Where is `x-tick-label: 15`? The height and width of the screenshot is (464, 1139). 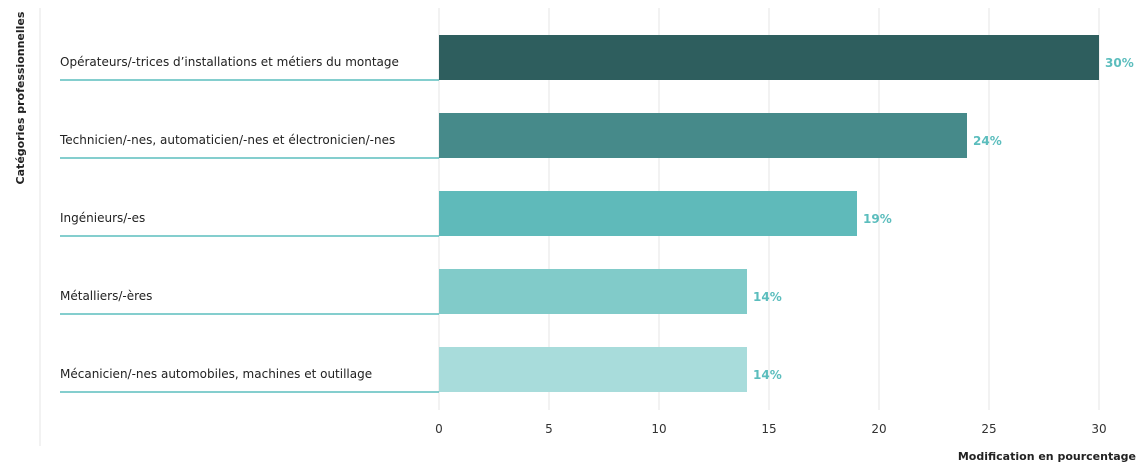 x-tick-label: 15 is located at coordinates (768, 429).